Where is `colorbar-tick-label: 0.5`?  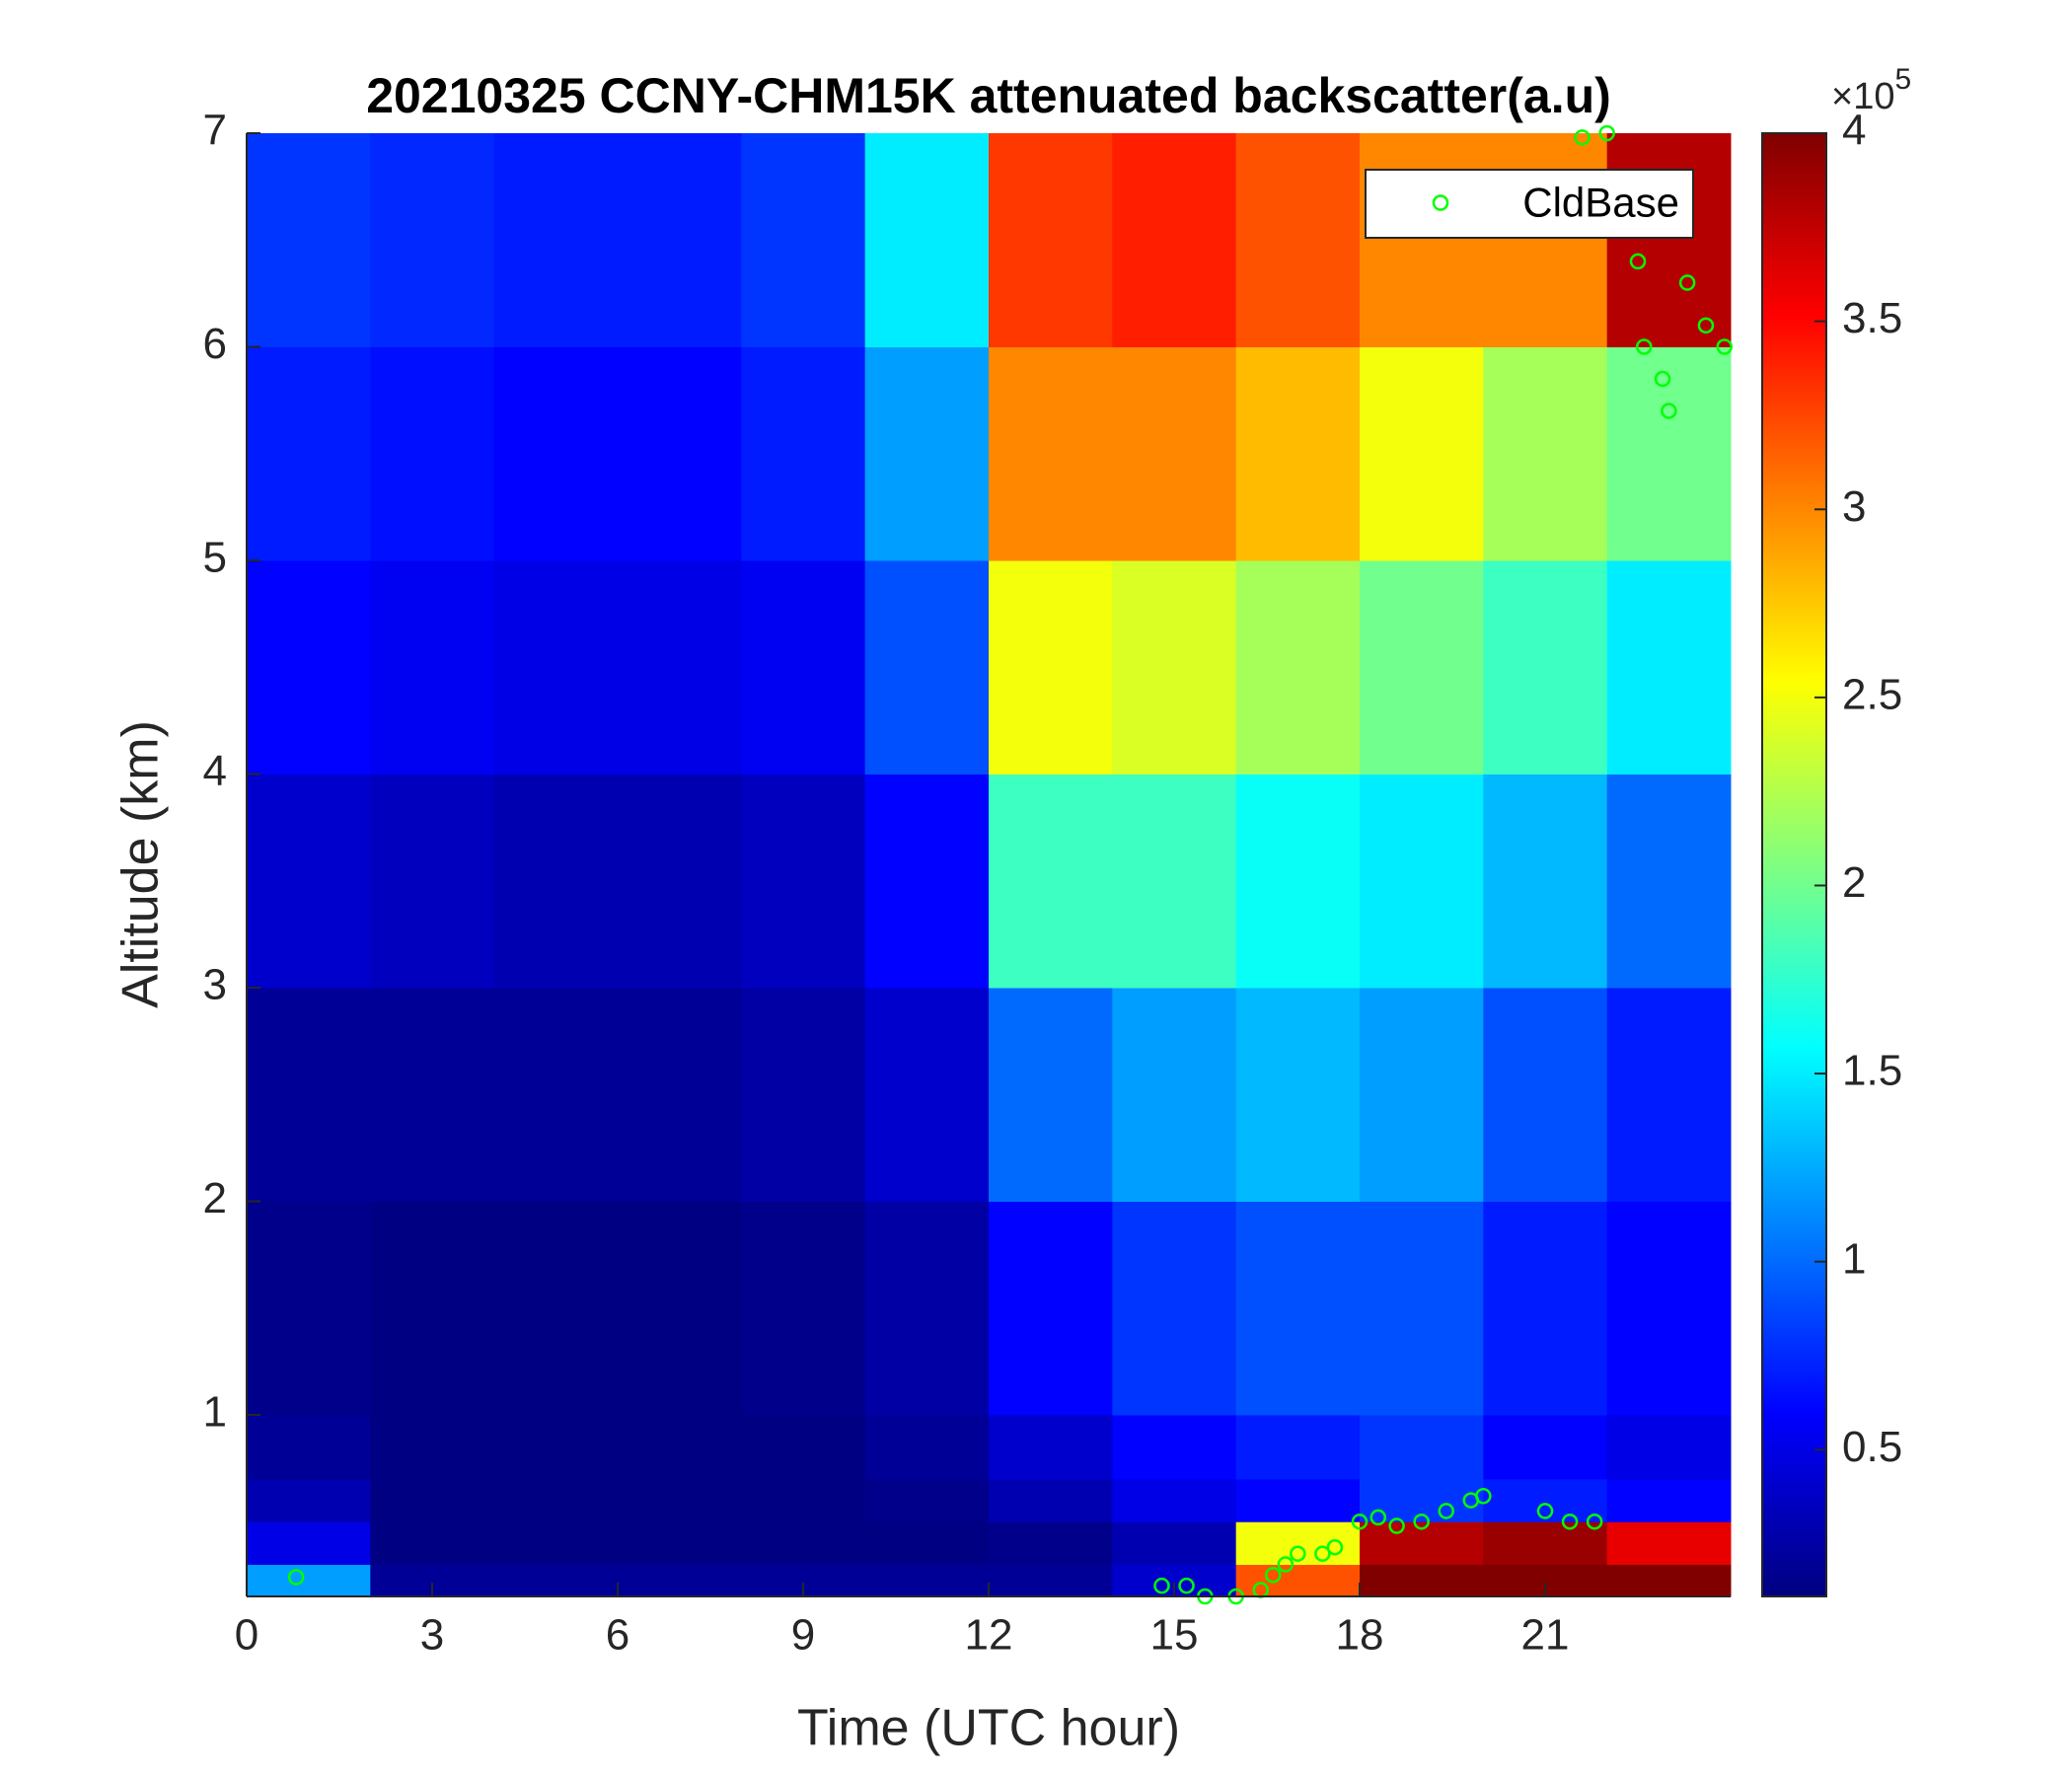
colorbar-tick-label: 0.5 is located at coordinates (1872, 1447).